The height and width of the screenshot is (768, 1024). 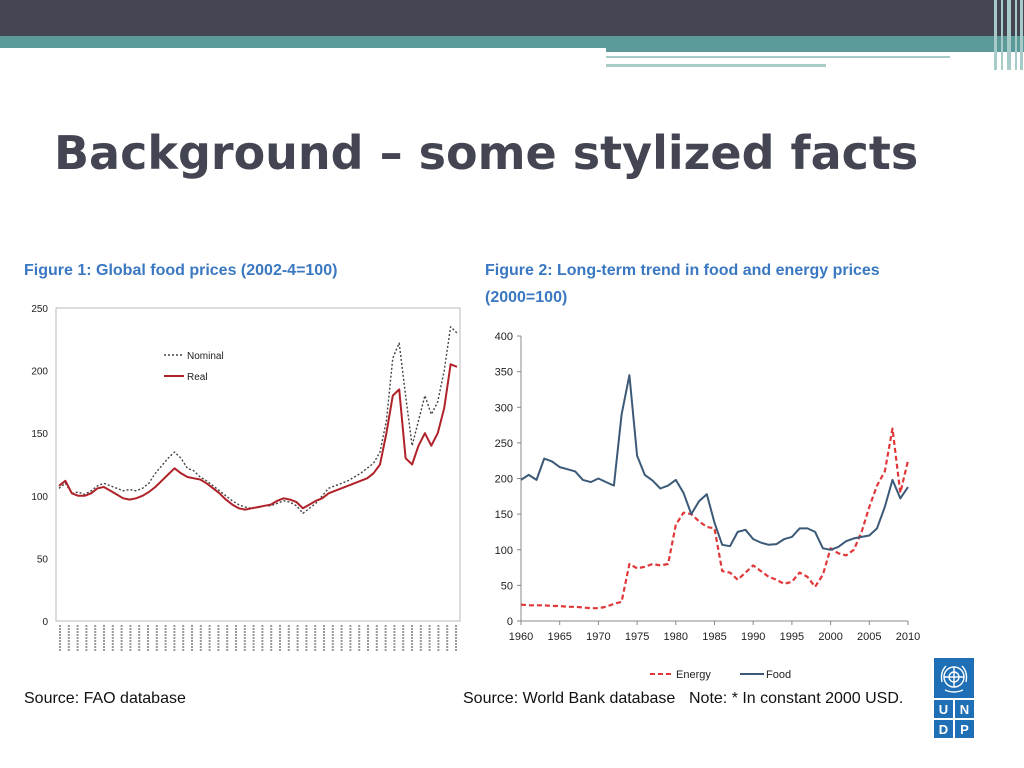 I want to click on figure2-x-tick-label: 1975, so click(x=637, y=637).